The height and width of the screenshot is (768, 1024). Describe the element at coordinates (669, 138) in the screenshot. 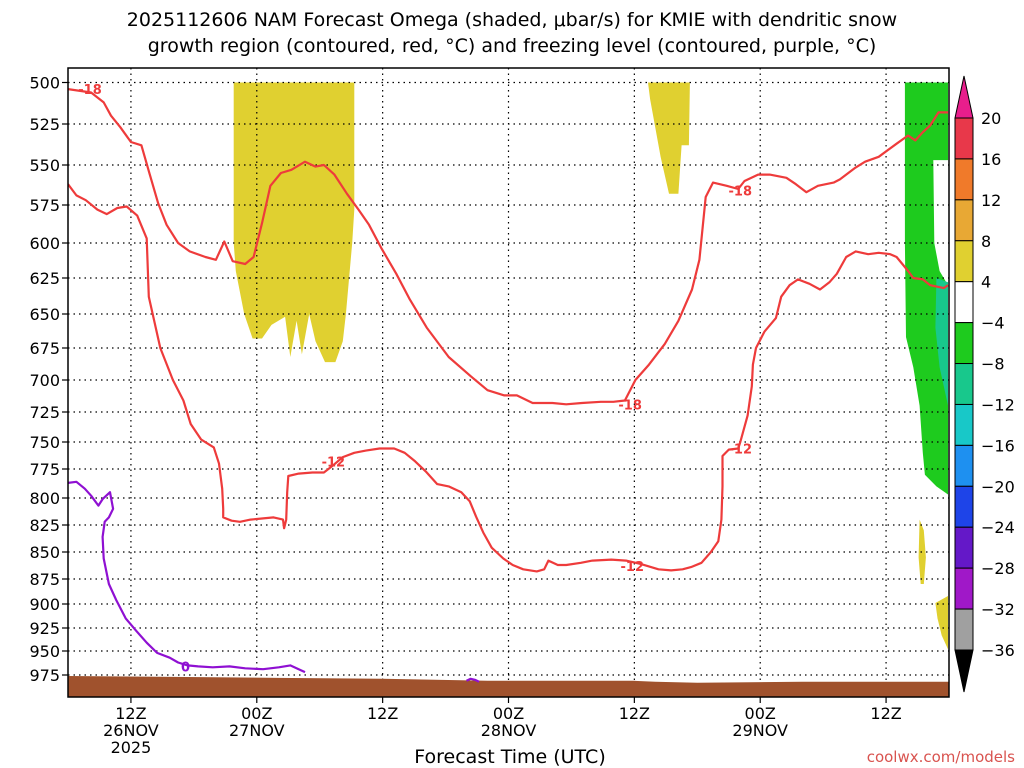

I see `omega-region-upward-28nov` at that location.